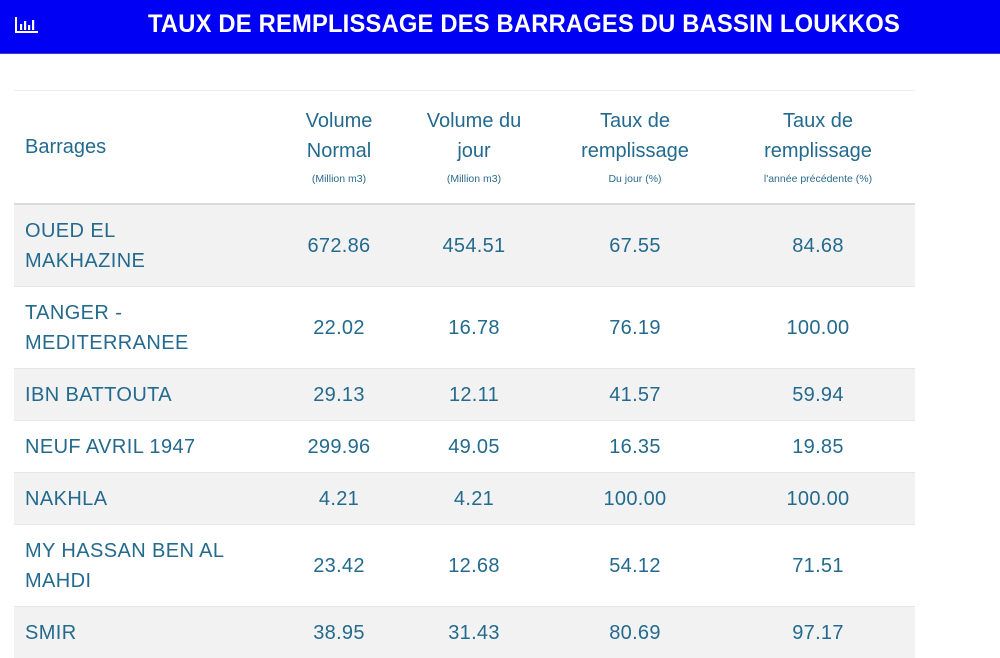 This screenshot has width=1000, height=658. What do you see at coordinates (635, 179) in the screenshot?
I see `col-header-unit: Du jour (%)` at bounding box center [635, 179].